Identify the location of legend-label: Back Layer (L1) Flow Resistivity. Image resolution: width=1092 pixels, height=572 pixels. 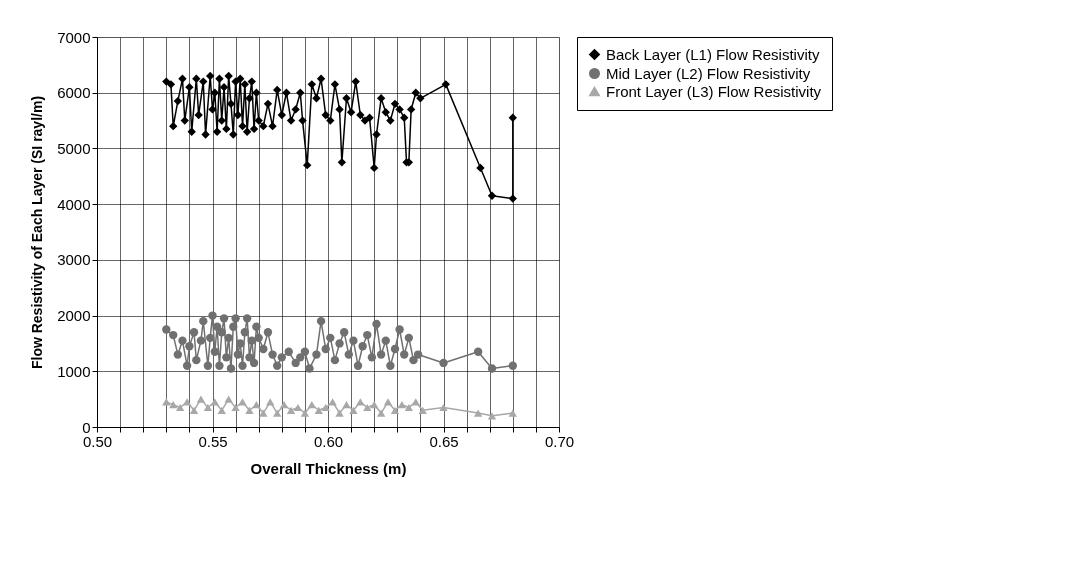
(713, 54).